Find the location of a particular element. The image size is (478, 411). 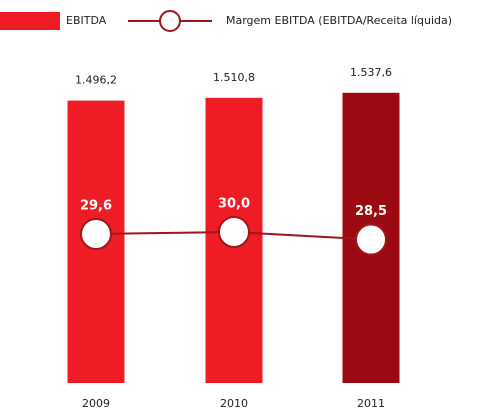

x-tick-label: 2011 is located at coordinates (371, 403).